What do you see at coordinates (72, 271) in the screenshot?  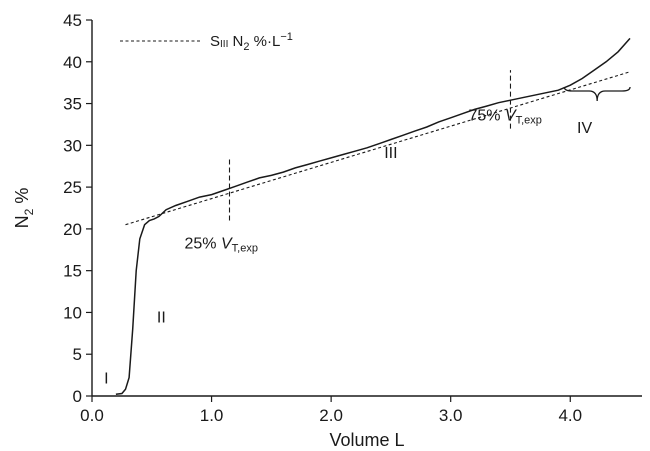 I see `y-tick-label: 15` at bounding box center [72, 271].